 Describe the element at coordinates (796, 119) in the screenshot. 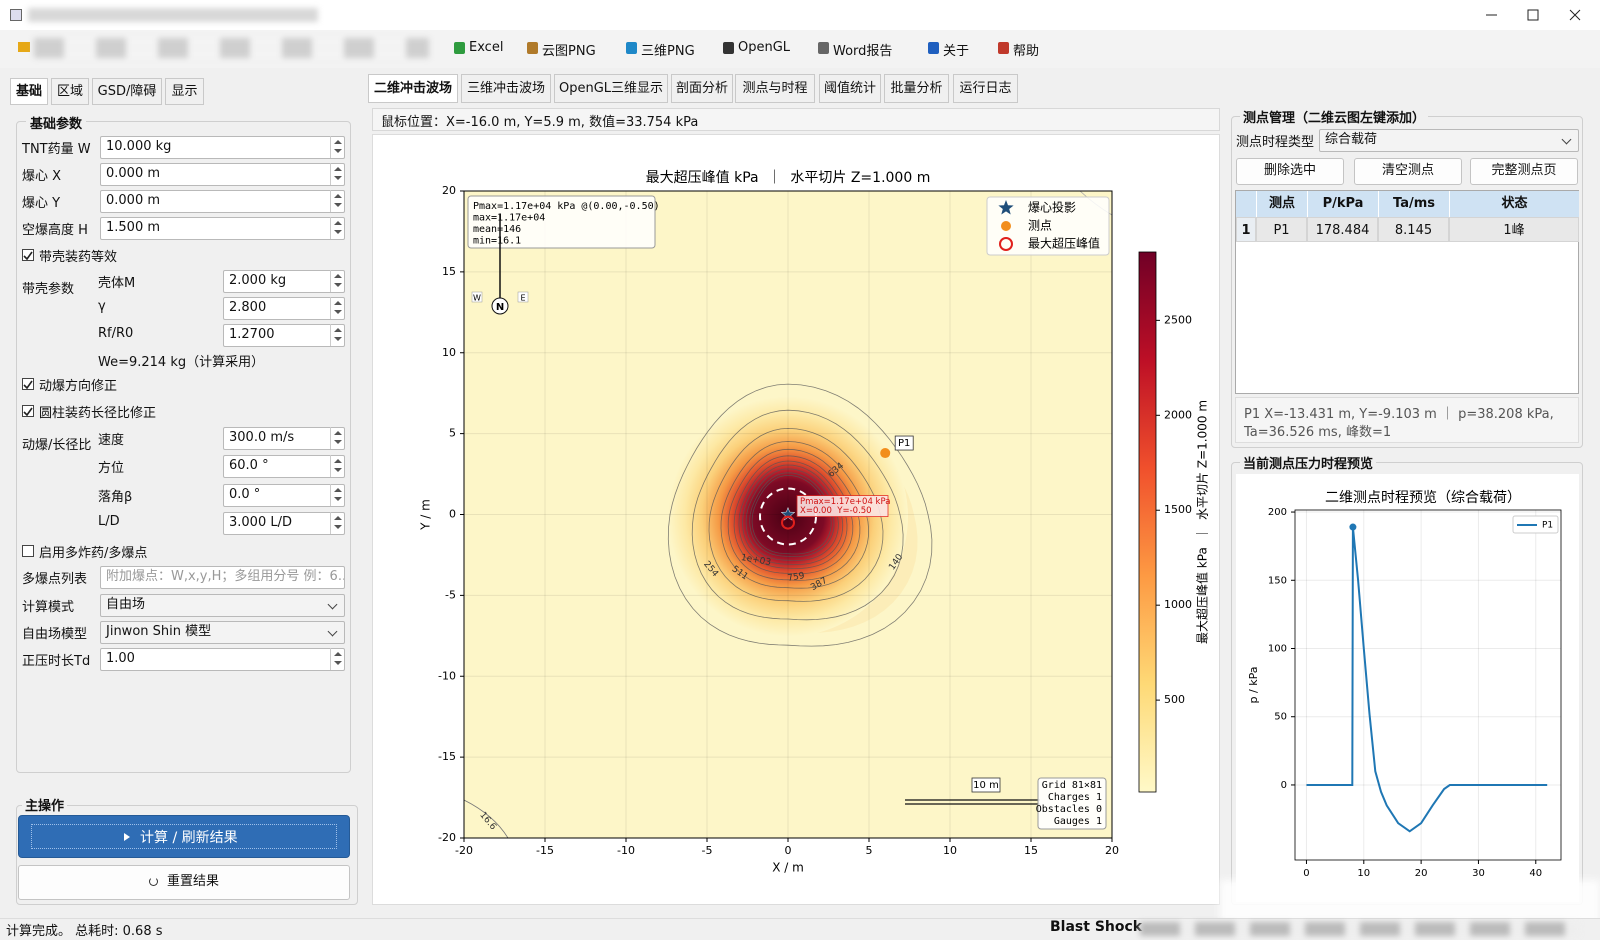

I see `mouse-status: 鼠标位置：X=-16.0 m, Y=5.9 m, 数值=33.754 kPa` at that location.